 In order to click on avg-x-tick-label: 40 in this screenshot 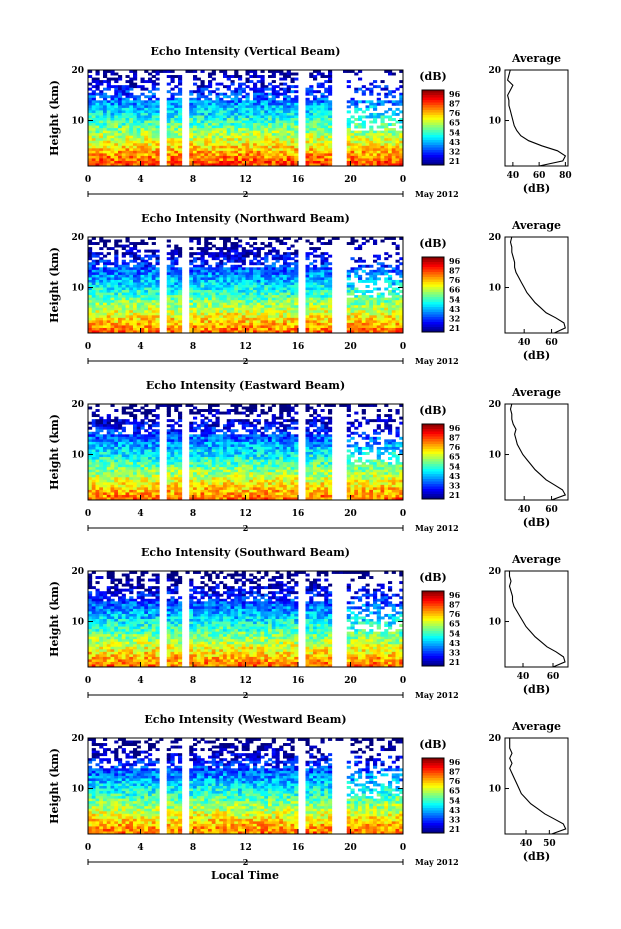, I will do `click(524, 343)`.